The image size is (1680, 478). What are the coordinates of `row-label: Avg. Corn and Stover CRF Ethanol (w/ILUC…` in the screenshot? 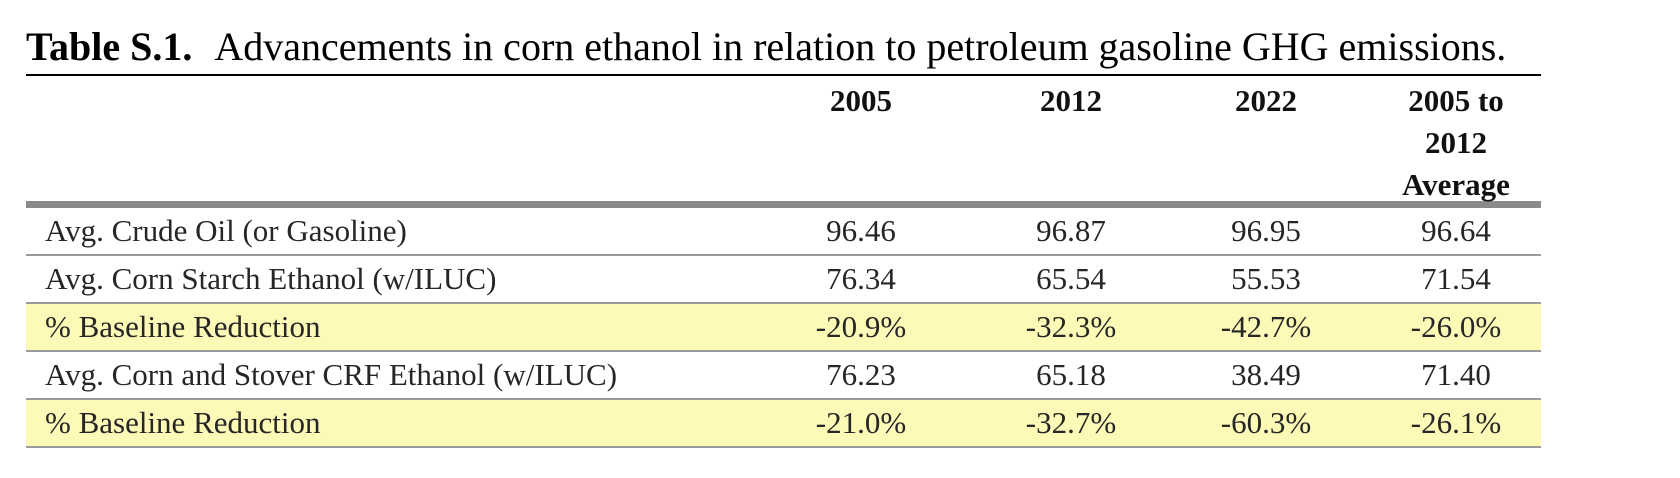 It's located at (331, 374).